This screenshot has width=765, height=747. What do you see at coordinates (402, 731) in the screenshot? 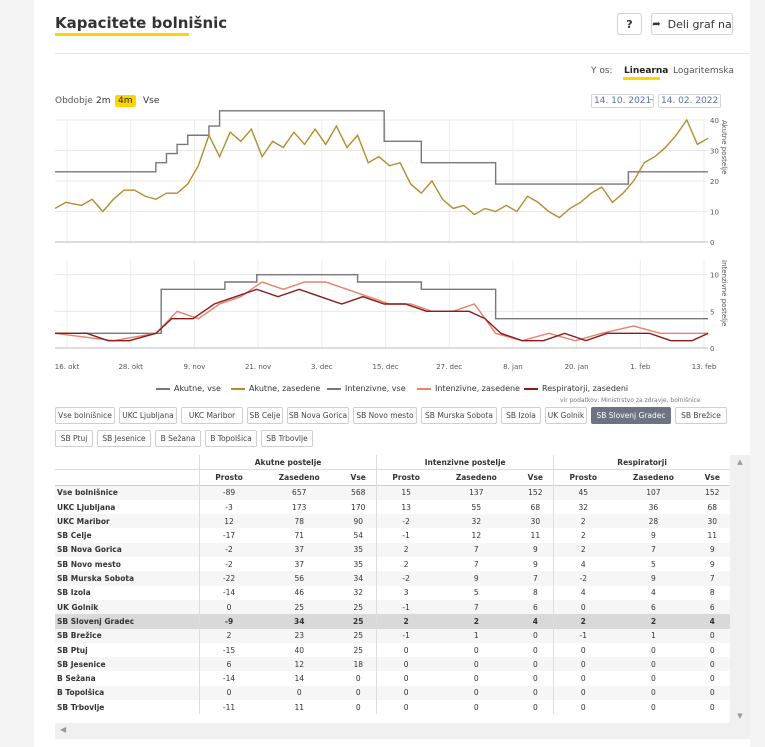
I see `horizontal-scrollbar: ◀` at bounding box center [402, 731].